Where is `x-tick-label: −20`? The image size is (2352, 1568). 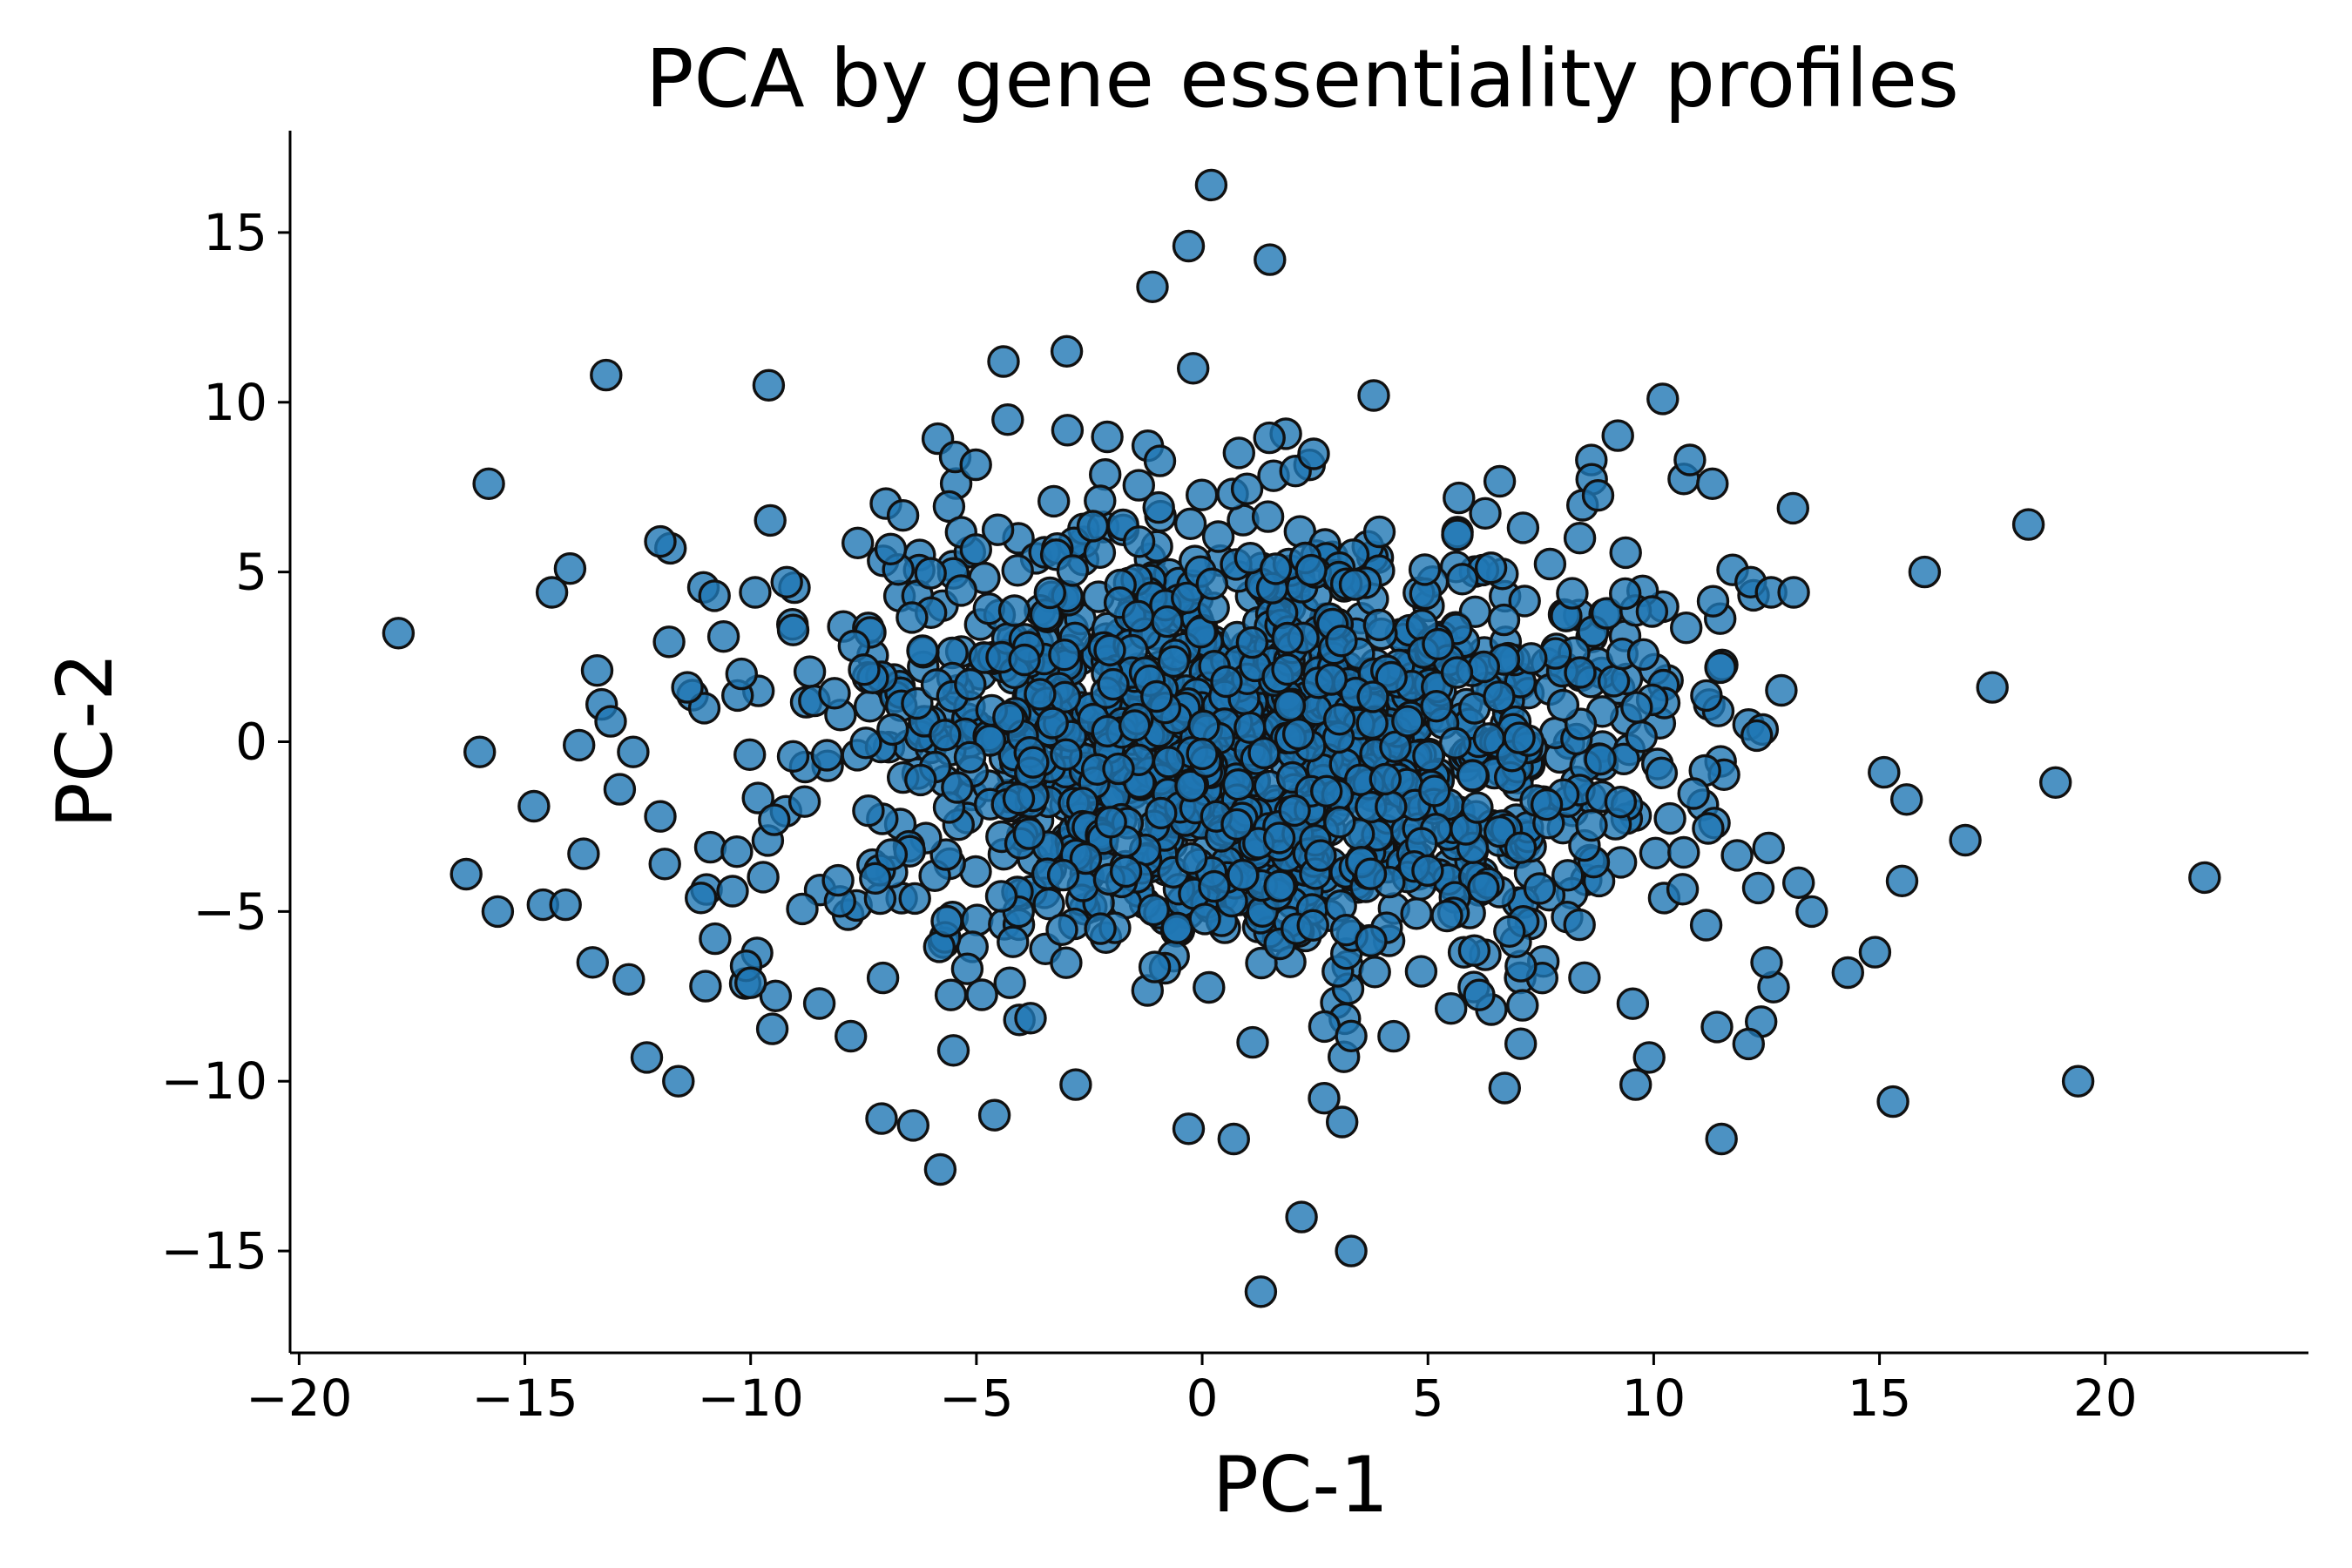
x-tick-label: −20 is located at coordinates (299, 1398).